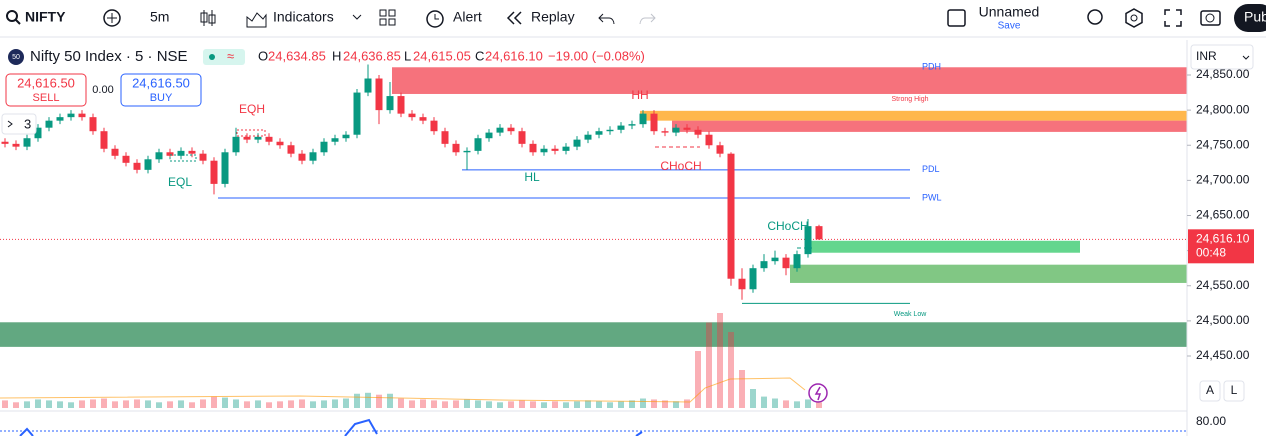 The image size is (1266, 441). I want to click on y-tick-label: 24,550.00, so click(1223, 285).